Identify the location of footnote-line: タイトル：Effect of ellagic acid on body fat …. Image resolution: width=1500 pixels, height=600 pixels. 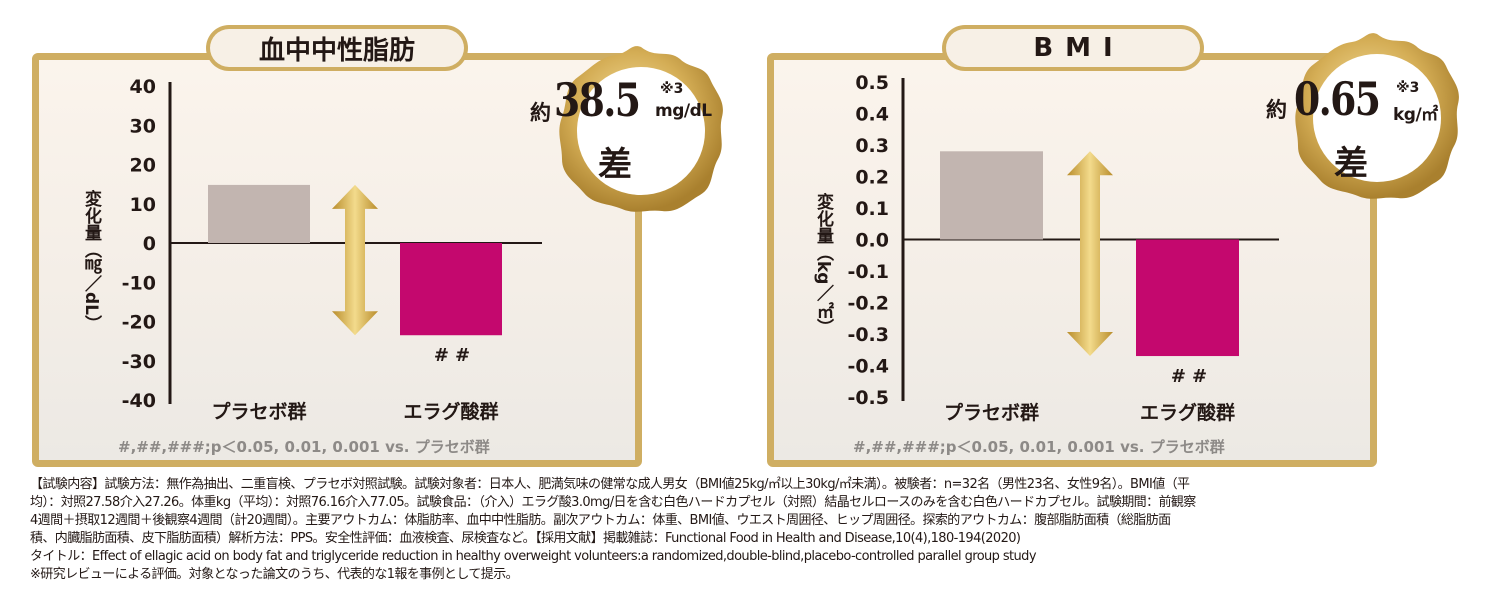
(533, 556).